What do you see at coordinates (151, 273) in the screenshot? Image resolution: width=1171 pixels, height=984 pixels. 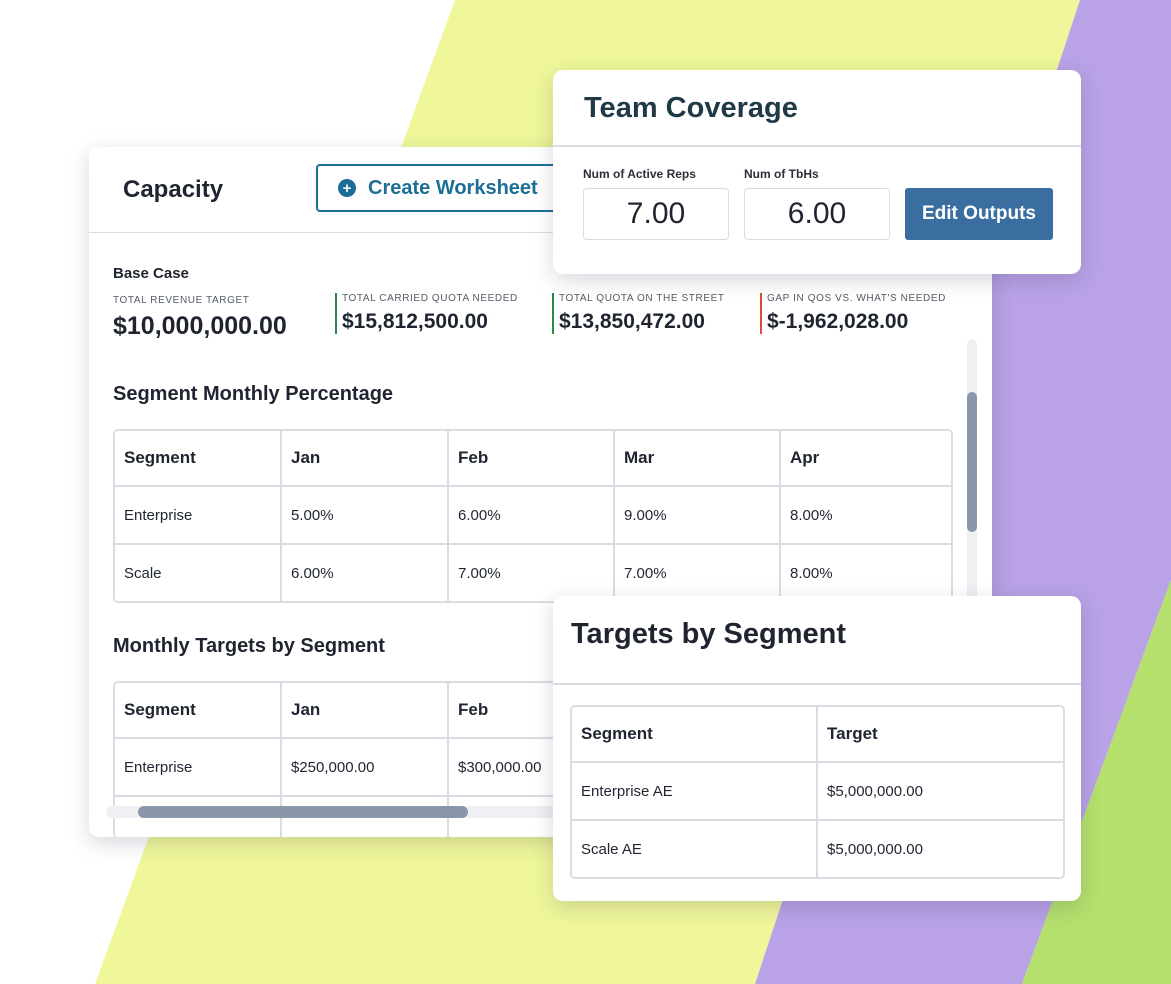 I see `base-case-label: Base Case` at bounding box center [151, 273].